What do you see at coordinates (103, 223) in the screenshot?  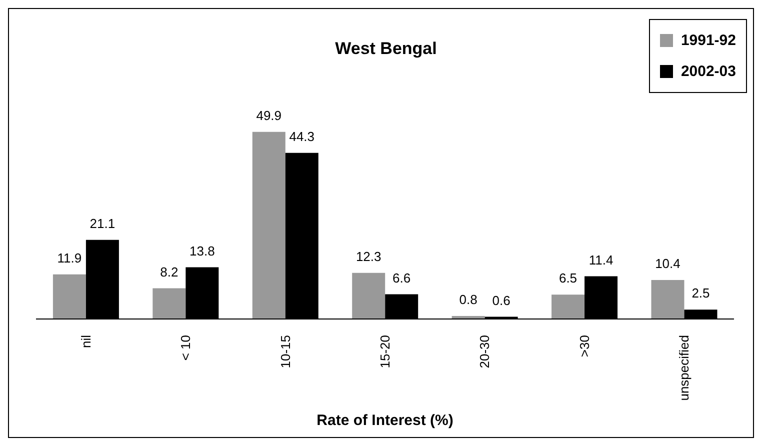 I see `data-label: 21.1` at bounding box center [103, 223].